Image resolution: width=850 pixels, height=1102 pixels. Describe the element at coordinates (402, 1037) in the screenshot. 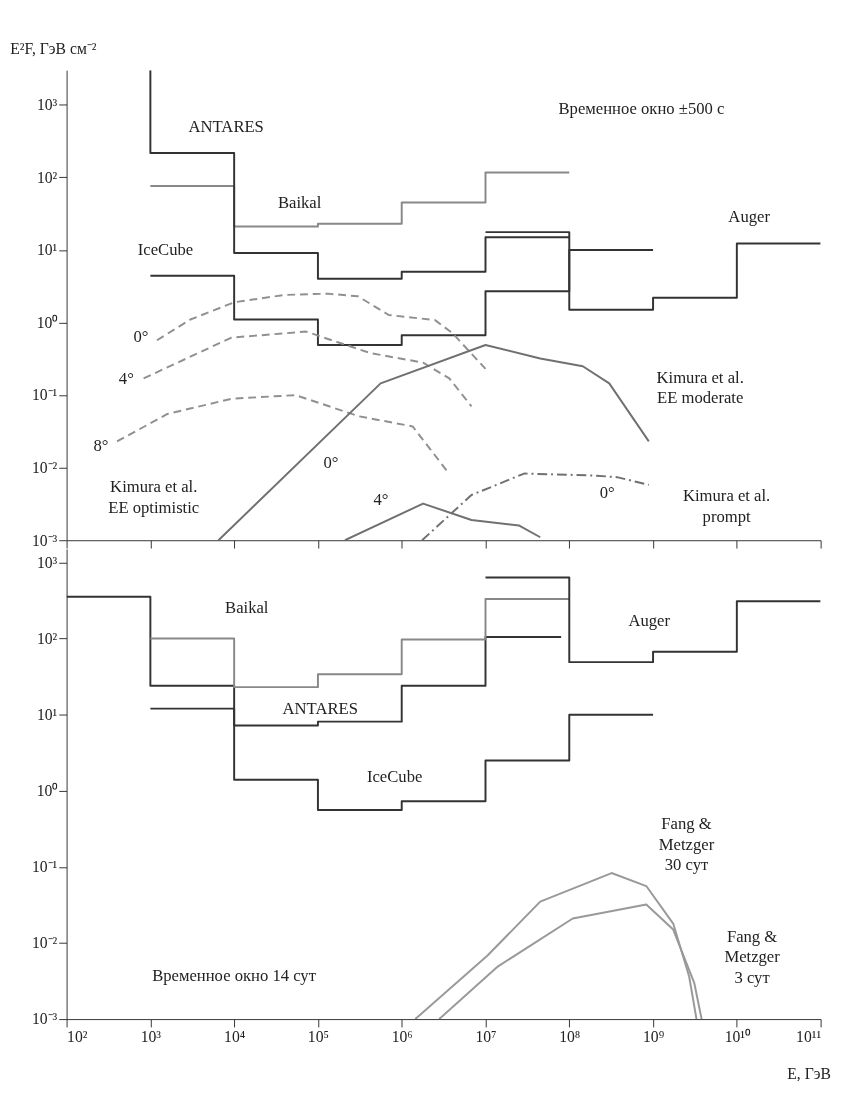

I see `x-tick-label: 10⁶` at that location.